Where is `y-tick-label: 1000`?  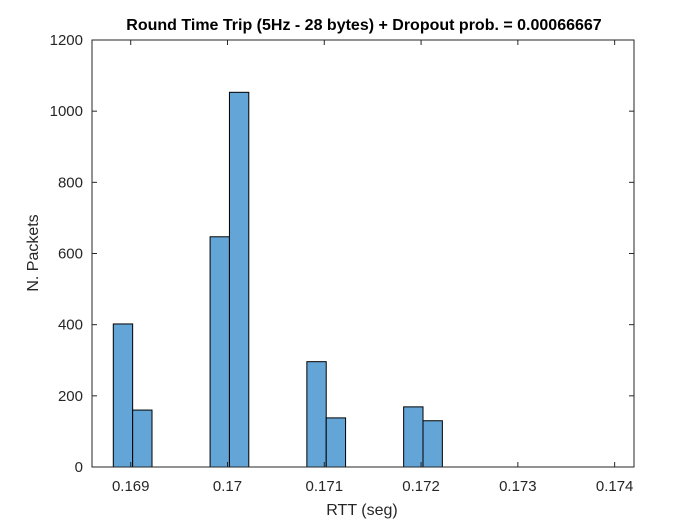 y-tick-label: 1000 is located at coordinates (66, 111).